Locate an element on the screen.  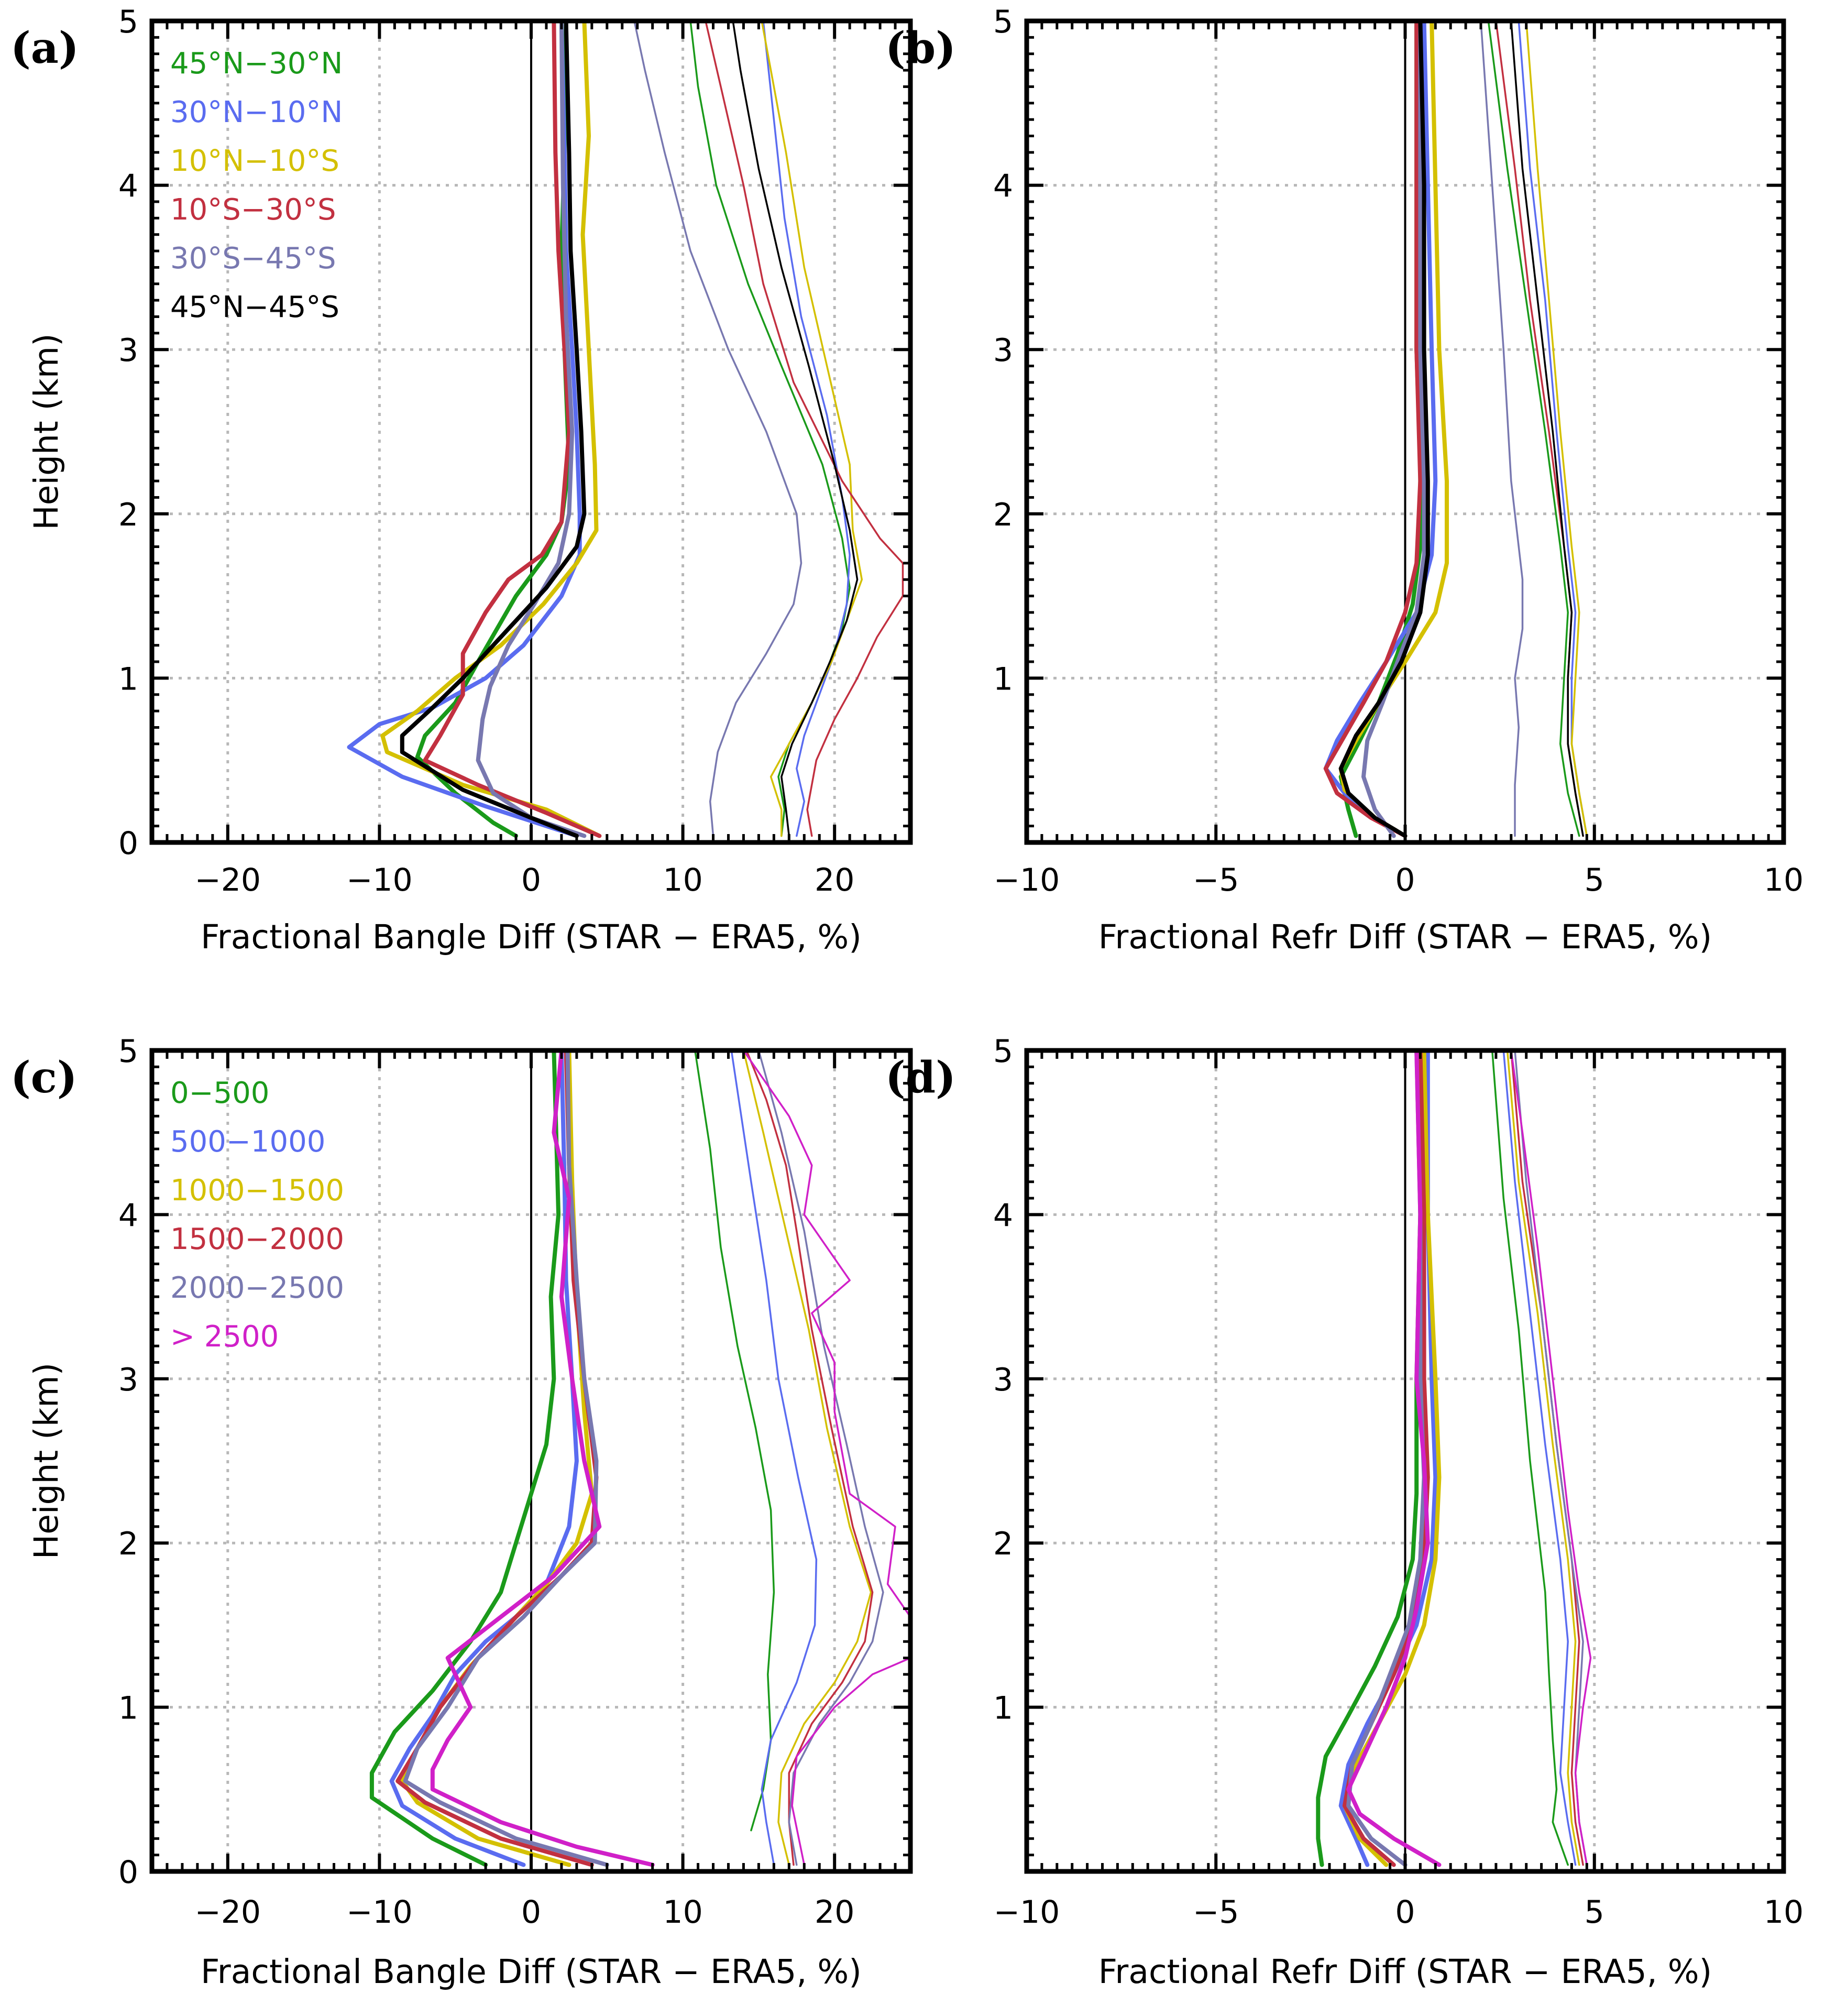
legend-entry: 500−1000 is located at coordinates (247, 1142).